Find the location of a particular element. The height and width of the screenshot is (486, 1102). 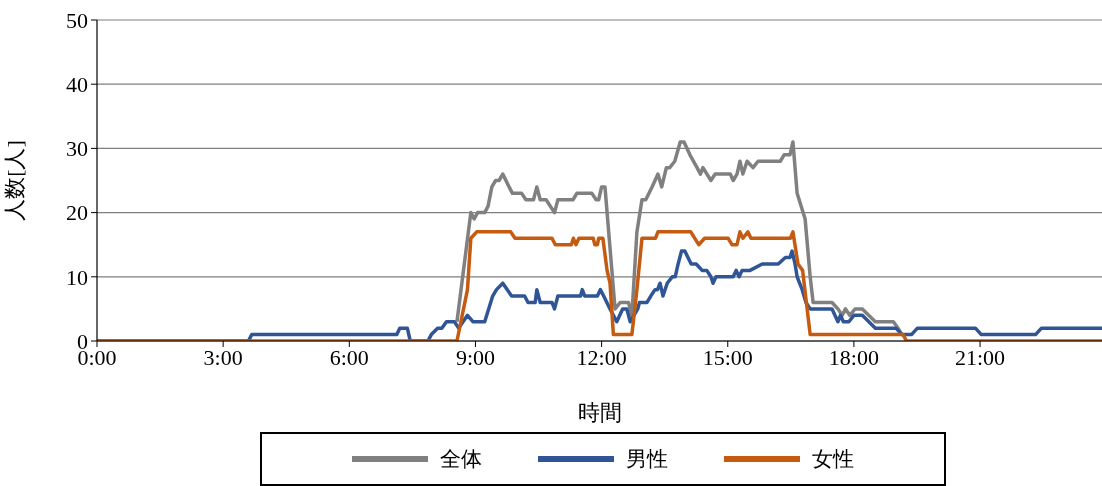

x-tick-label: 9:00 is located at coordinates (475, 357).